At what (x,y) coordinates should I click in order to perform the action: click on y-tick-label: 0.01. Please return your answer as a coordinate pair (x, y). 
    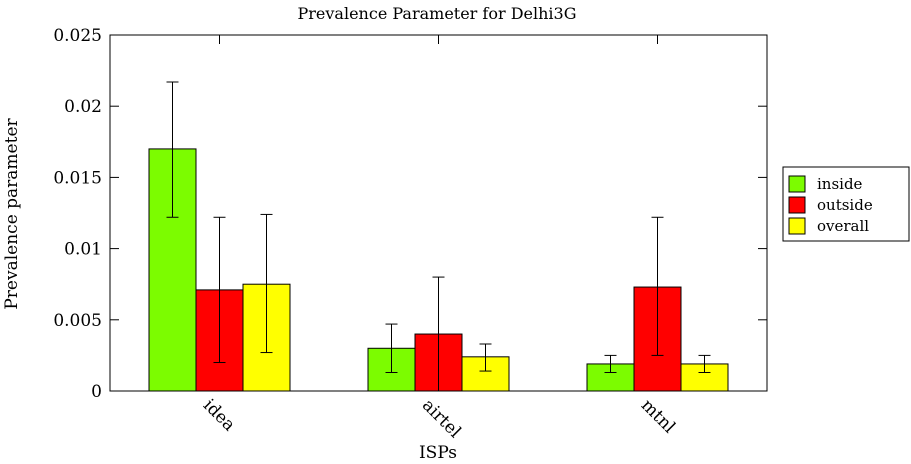
    Looking at the image, I should click on (83, 250).